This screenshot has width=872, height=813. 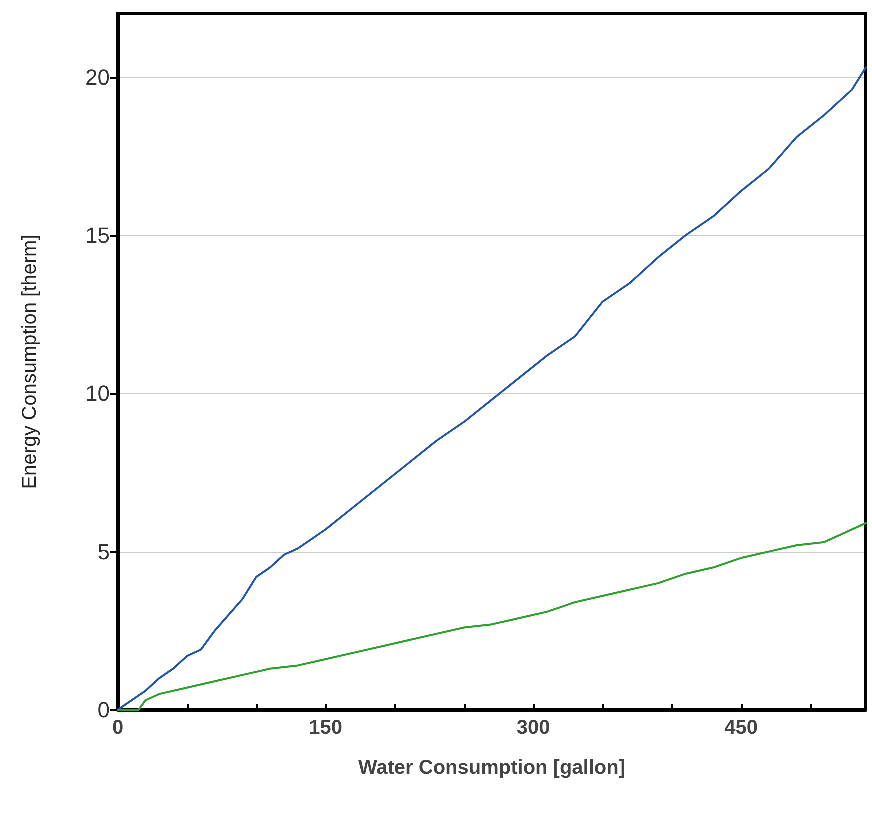 What do you see at coordinates (98, 393) in the screenshot?
I see `y-tick-label: 10` at bounding box center [98, 393].